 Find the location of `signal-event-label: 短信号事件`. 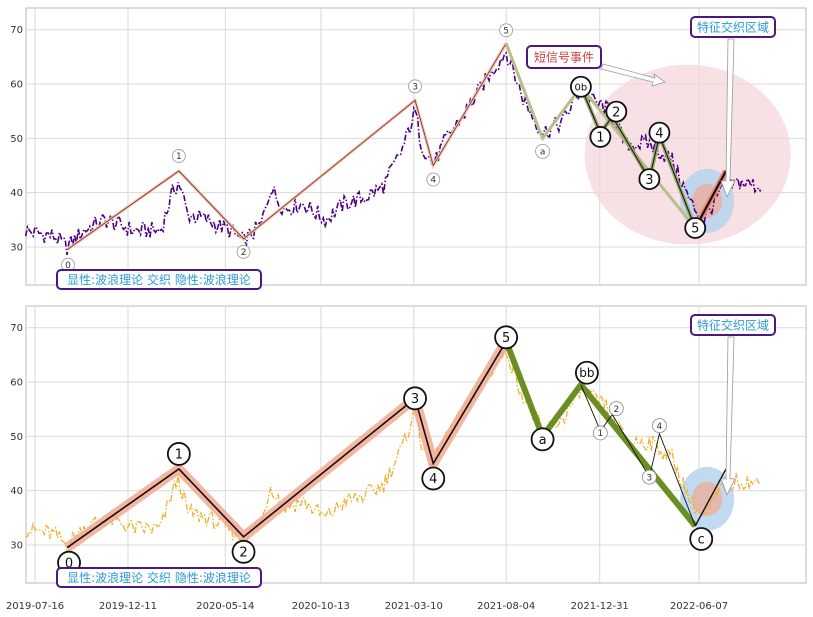

signal-event-label: 短信号事件 is located at coordinates (564, 58).